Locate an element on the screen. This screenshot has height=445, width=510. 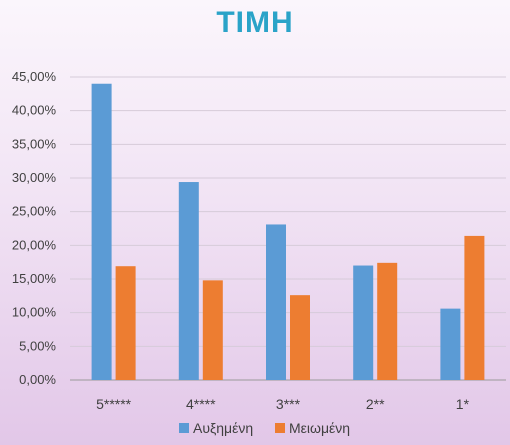
legend-label: Αυξημένη is located at coordinates (223, 428).